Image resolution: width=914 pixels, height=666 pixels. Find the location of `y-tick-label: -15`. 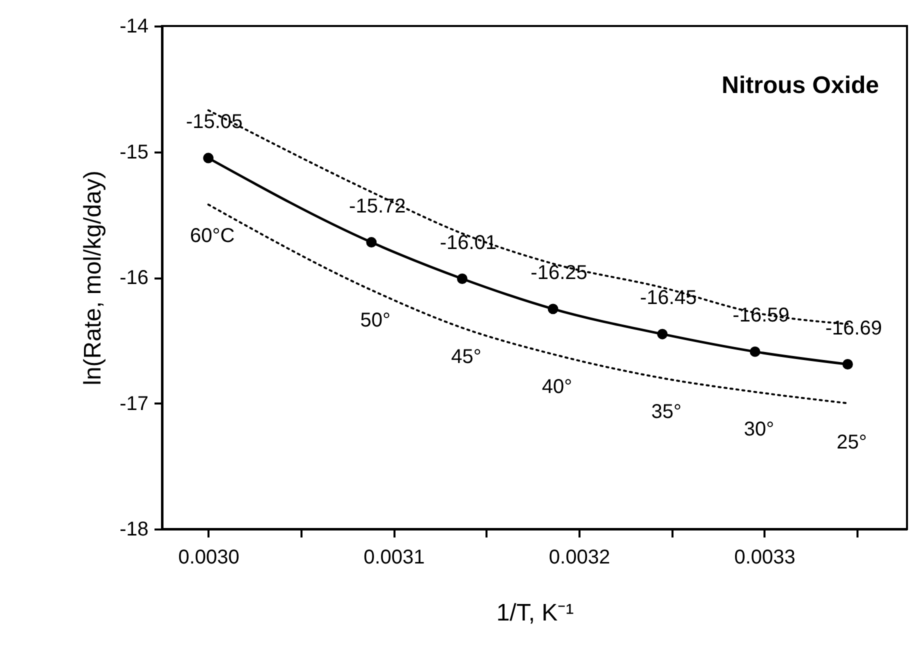

y-tick-label: -15 is located at coordinates (134, 152).